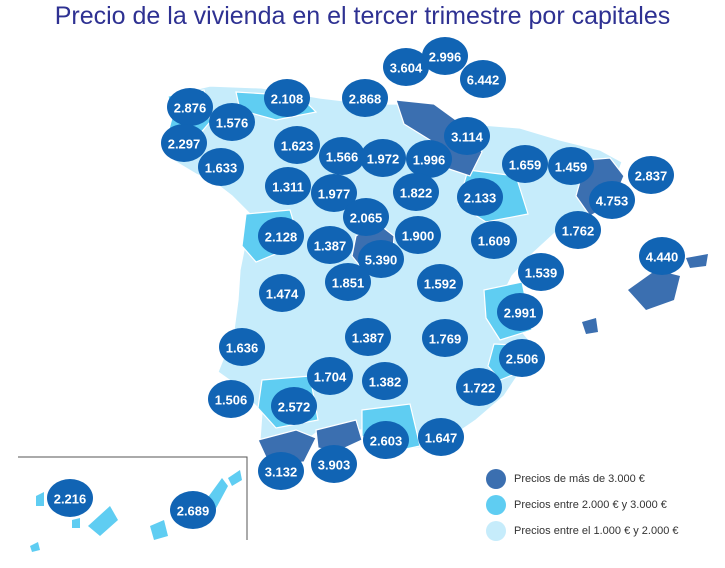 The width and height of the screenshot is (725, 568). Describe the element at coordinates (596, 531) in the screenshot. I see `legend-label-low: Precios entre el 1.000 € y 2.000 €` at that location.